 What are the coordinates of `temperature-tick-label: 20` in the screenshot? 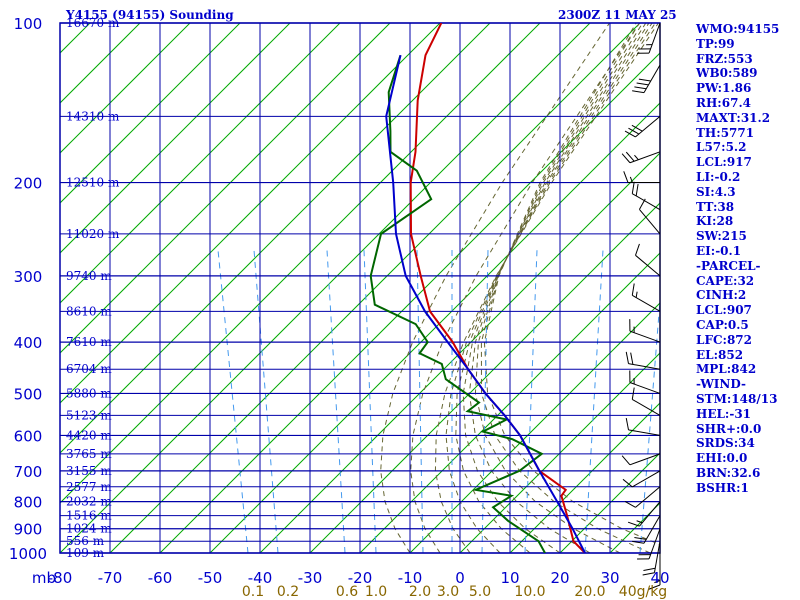 It's located at (559, 578).